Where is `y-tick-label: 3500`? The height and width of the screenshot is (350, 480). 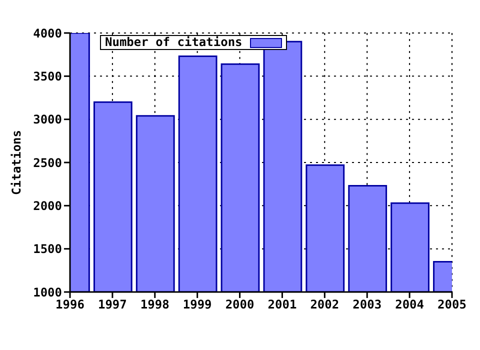
y-tick-label: 3500 is located at coordinates (47, 76).